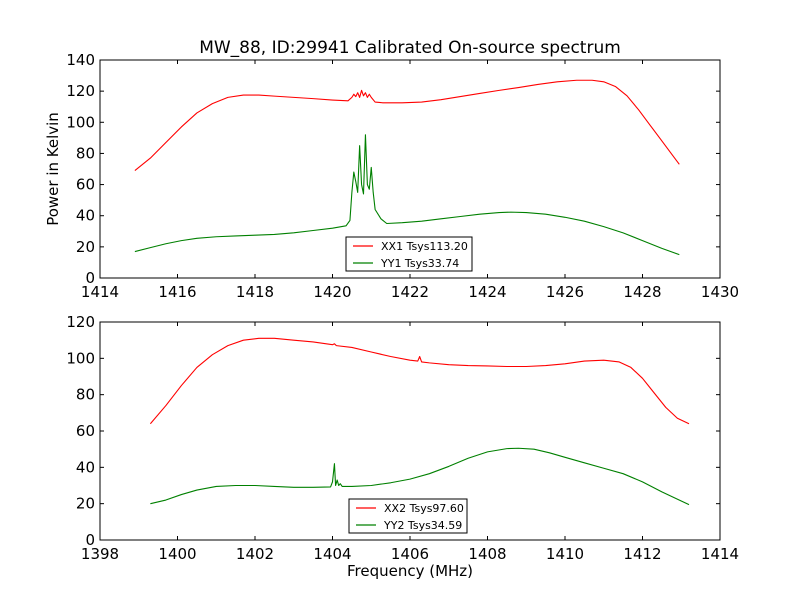 Image resolution: width=800 pixels, height=600 pixels. What do you see at coordinates (407, 125) in the screenshot?
I see `series-line-xx1` at bounding box center [407, 125].